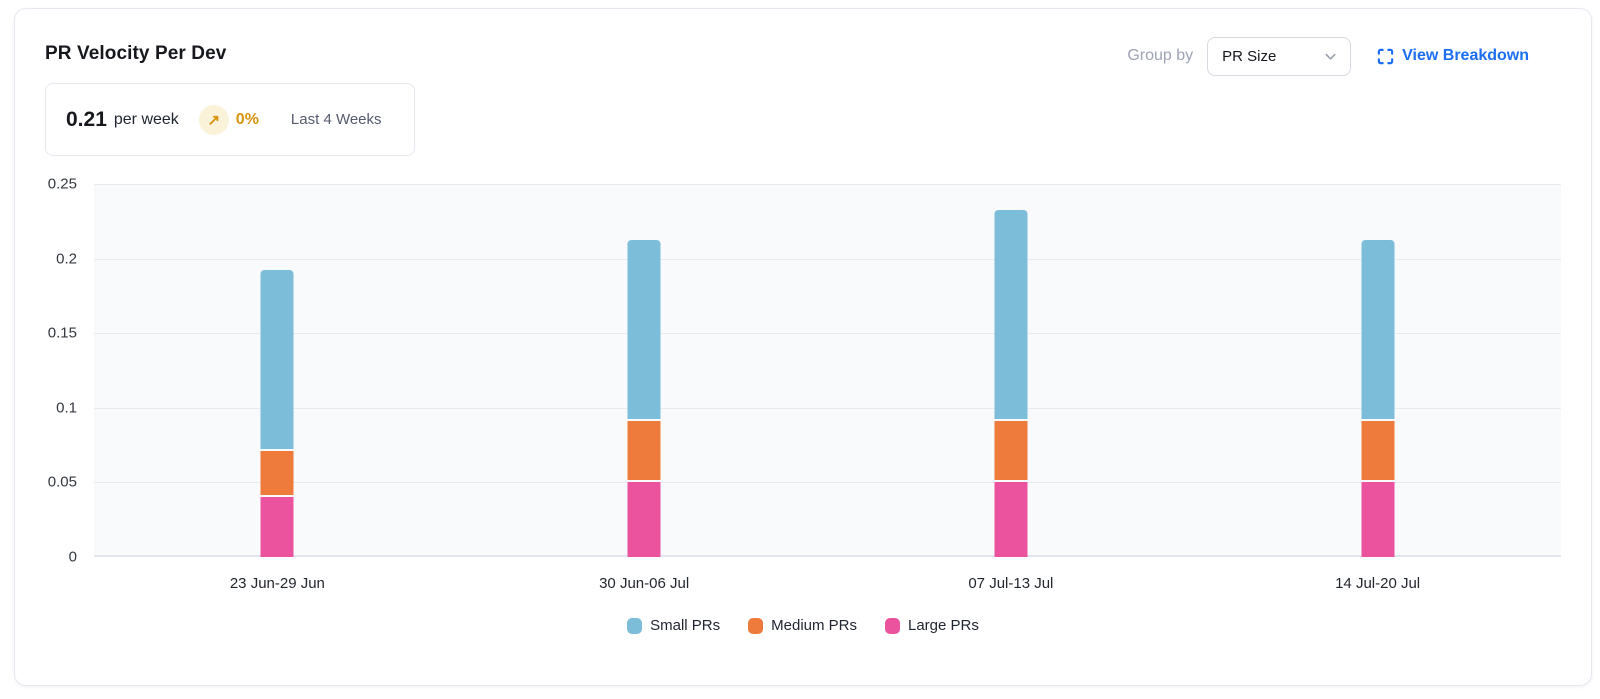 Image resolution: width=1600 pixels, height=699 pixels. What do you see at coordinates (943, 625) in the screenshot?
I see `legend-label: Large PRs` at bounding box center [943, 625].